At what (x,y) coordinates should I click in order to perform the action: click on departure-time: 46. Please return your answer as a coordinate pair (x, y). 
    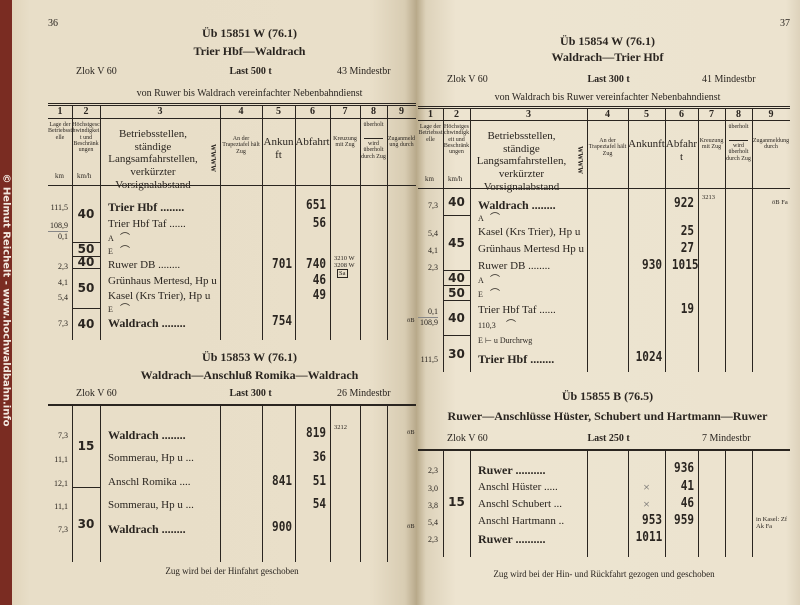
    Looking at the image, I should click on (687, 503).